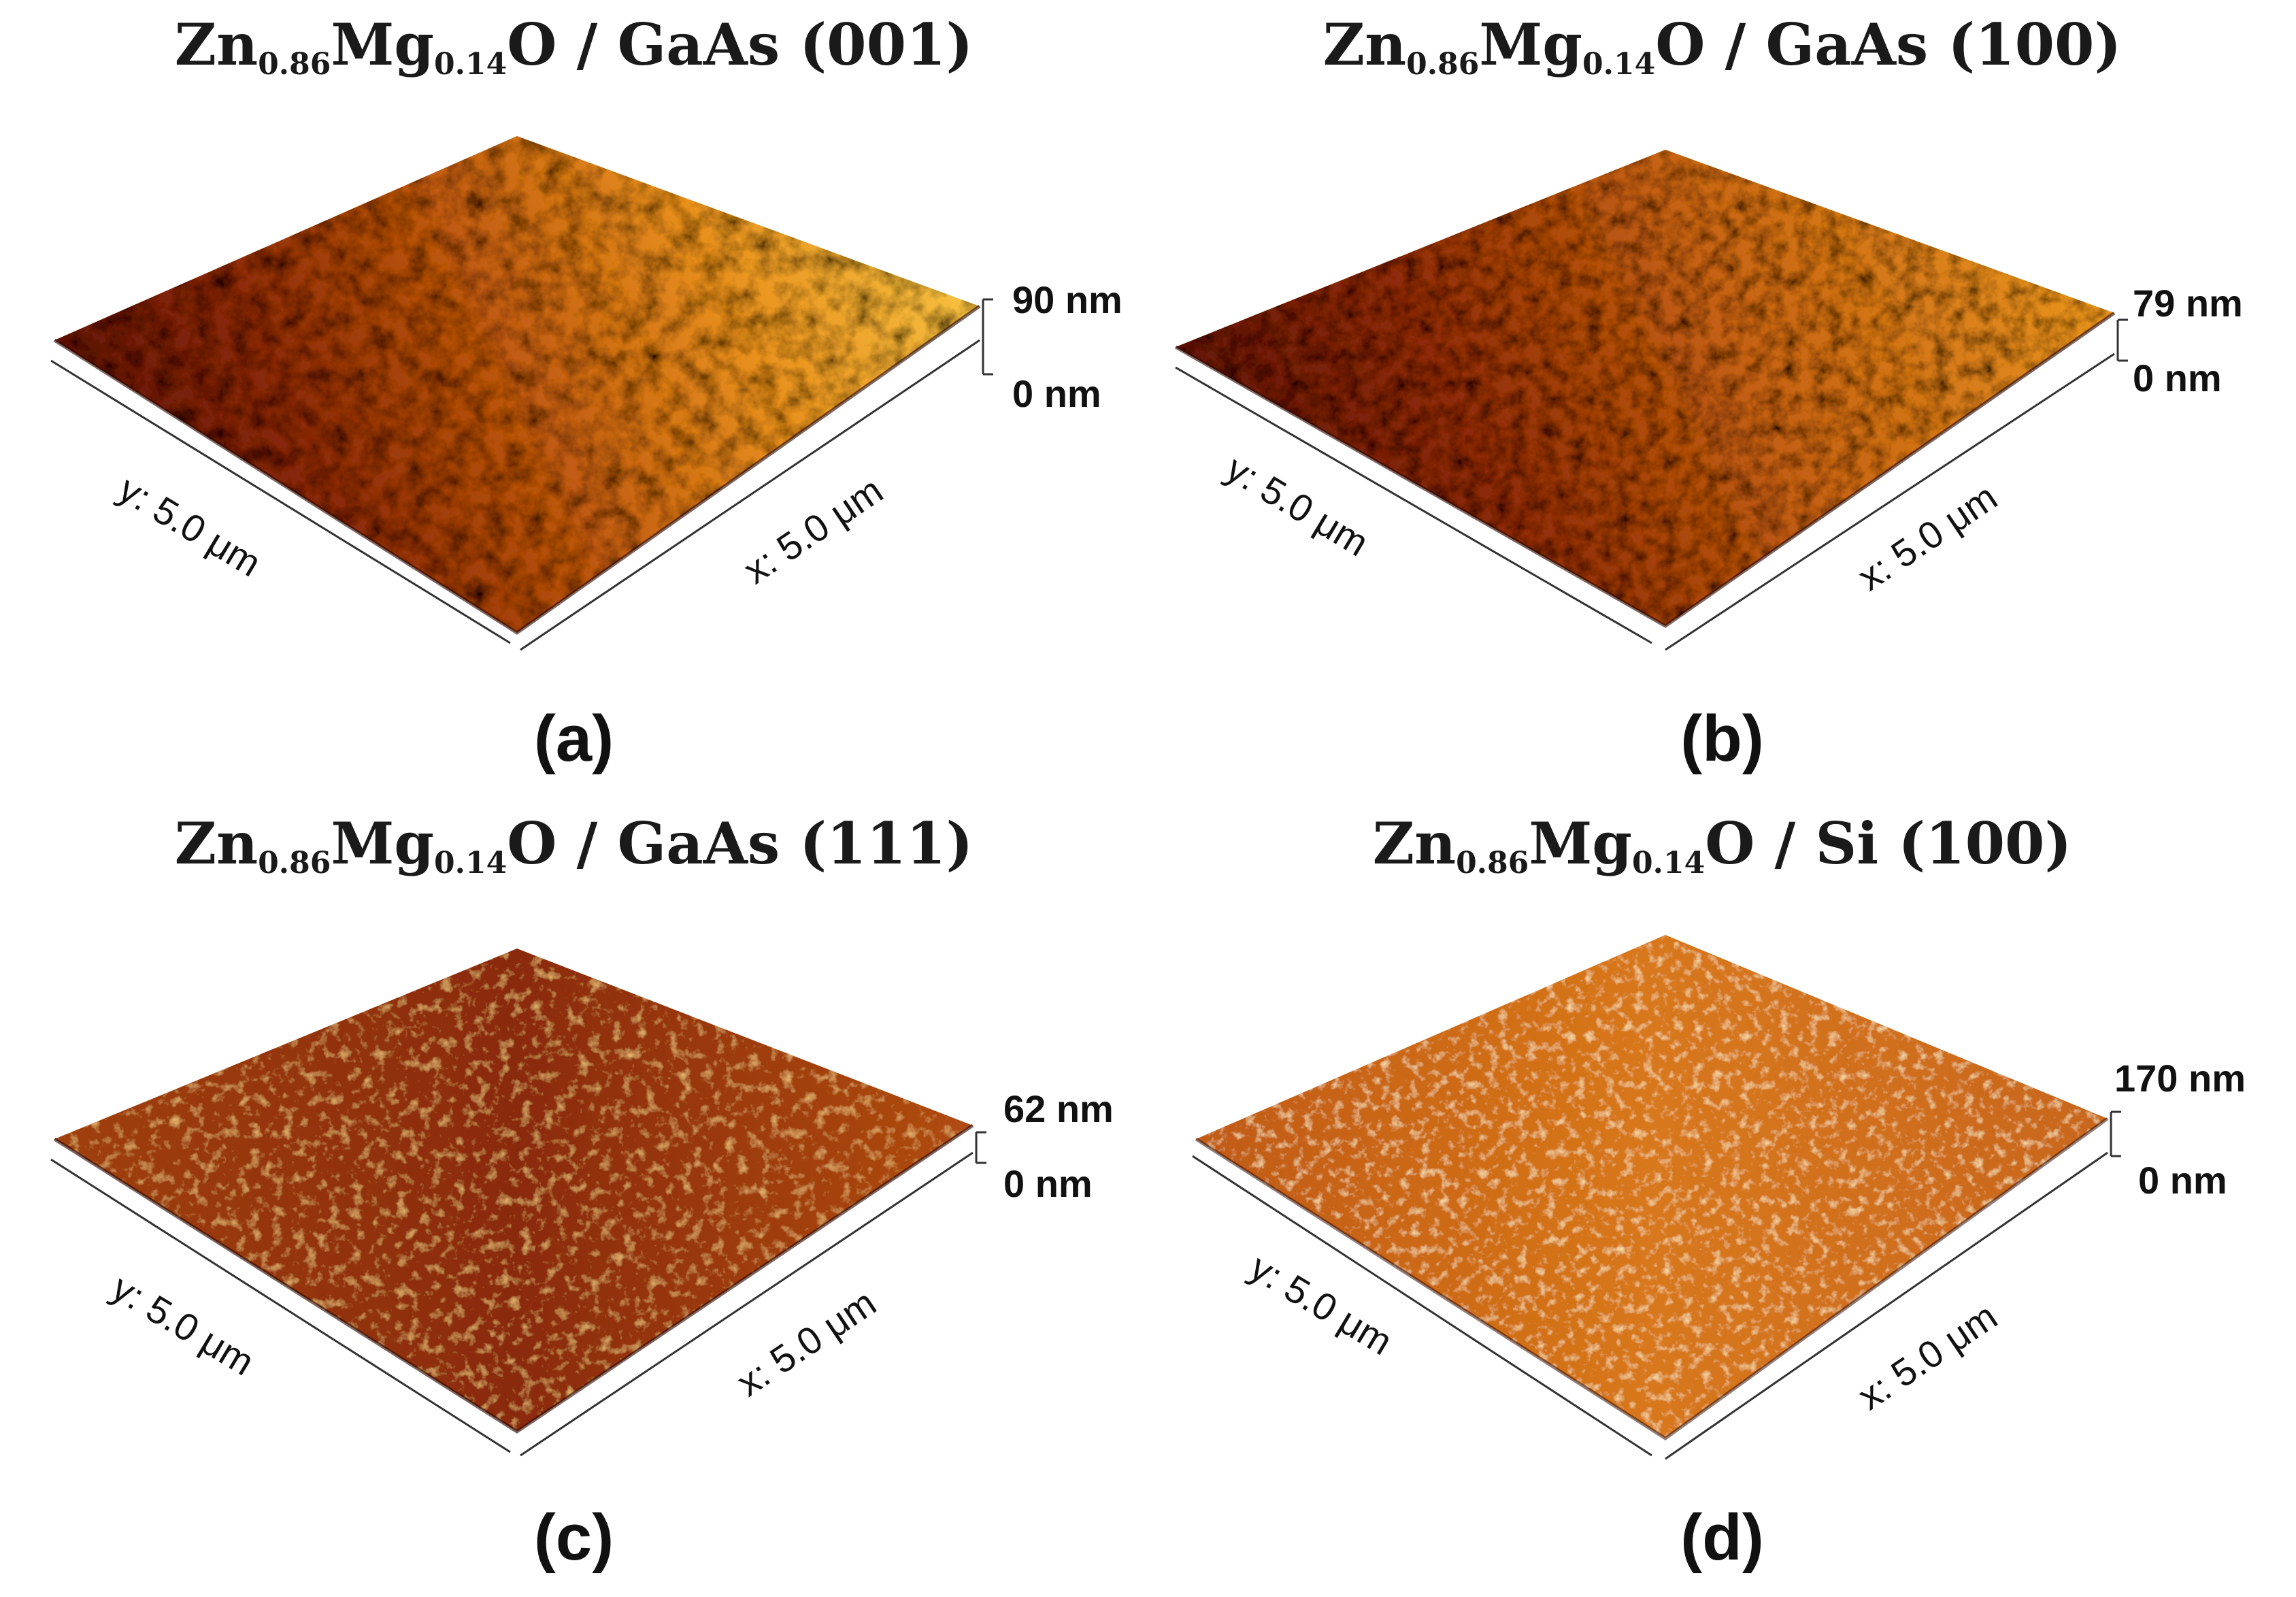  I want to click on panel-b-y-axis-line, so click(1413, 505).